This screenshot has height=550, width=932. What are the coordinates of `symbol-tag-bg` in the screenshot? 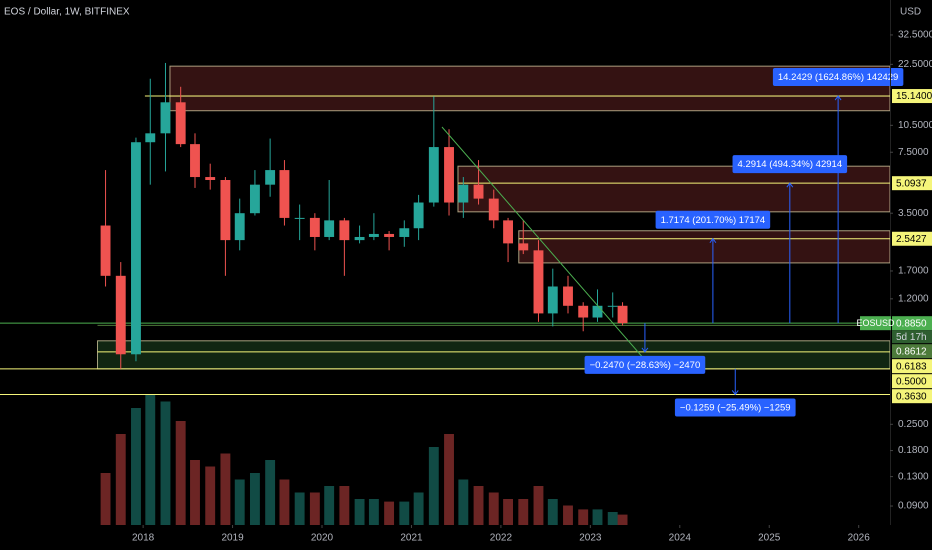 It's located at (875, 323).